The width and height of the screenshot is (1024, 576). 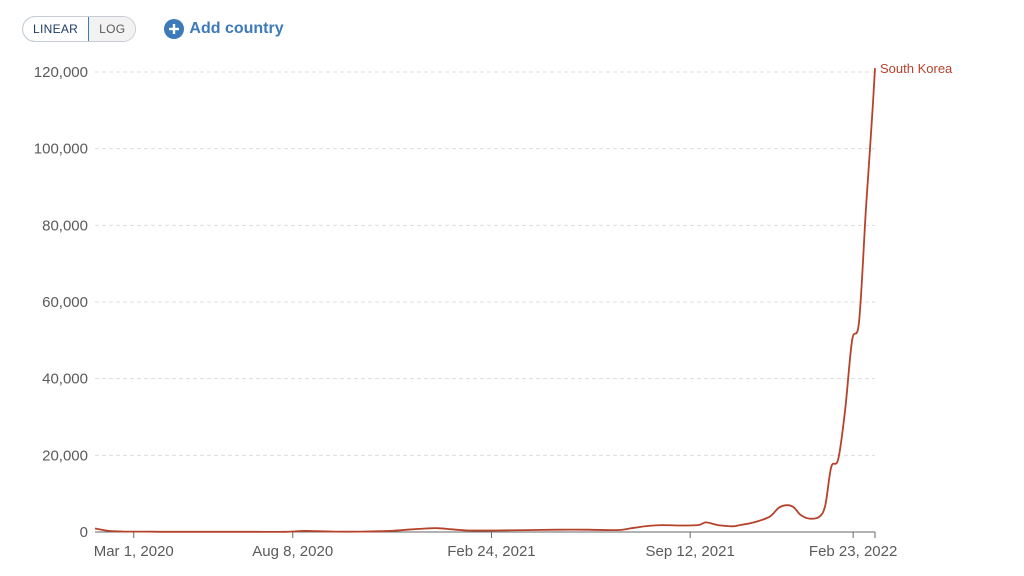 I want to click on add-country-button: Add country, so click(x=224, y=29).